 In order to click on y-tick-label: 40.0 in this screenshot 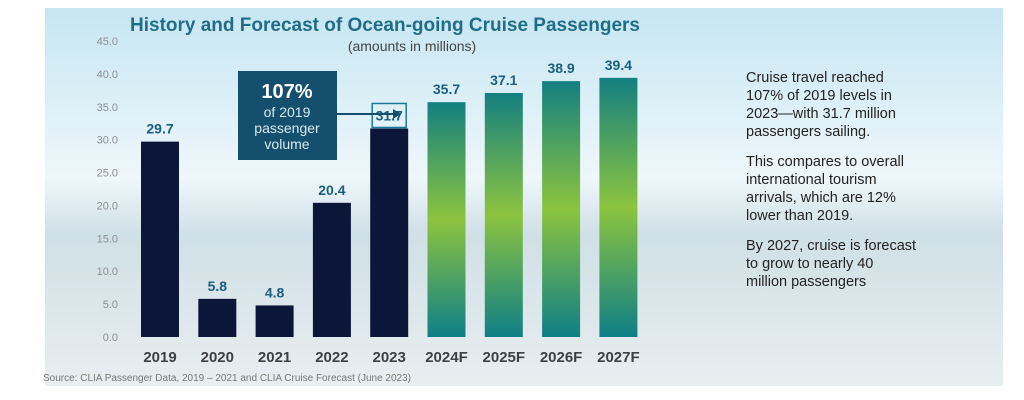, I will do `click(107, 75)`.